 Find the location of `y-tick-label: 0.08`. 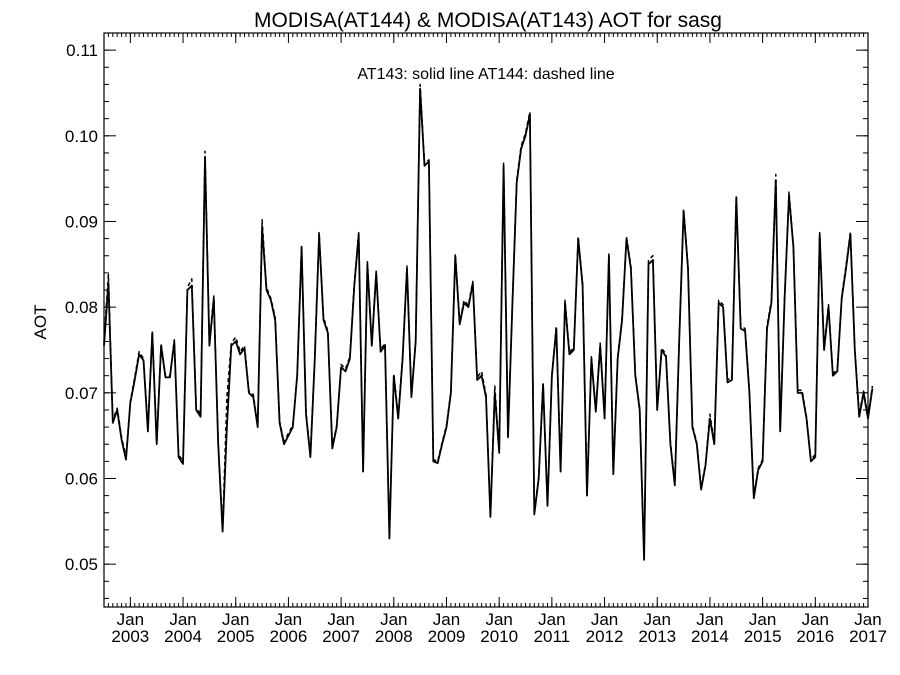

y-tick-label: 0.08 is located at coordinates (81, 307).